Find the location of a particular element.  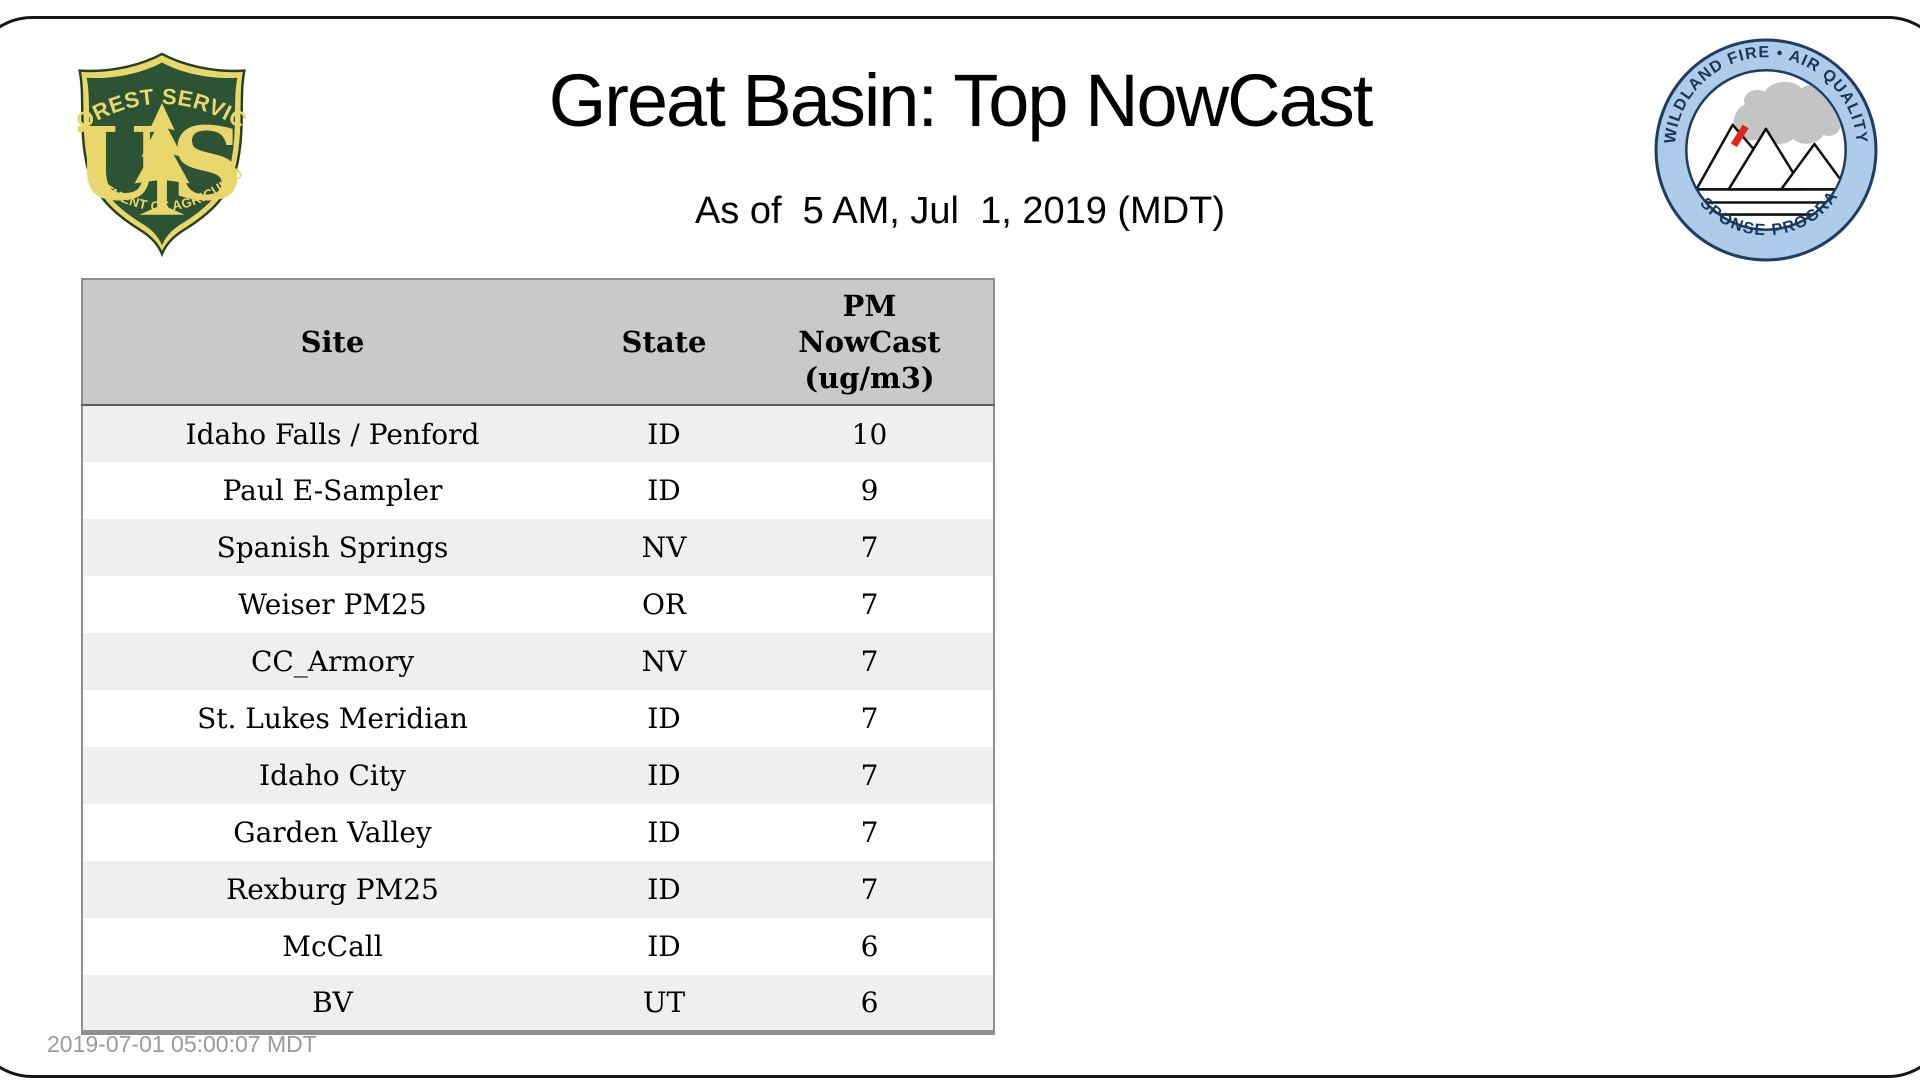

state-cell: UT is located at coordinates (664, 1002).